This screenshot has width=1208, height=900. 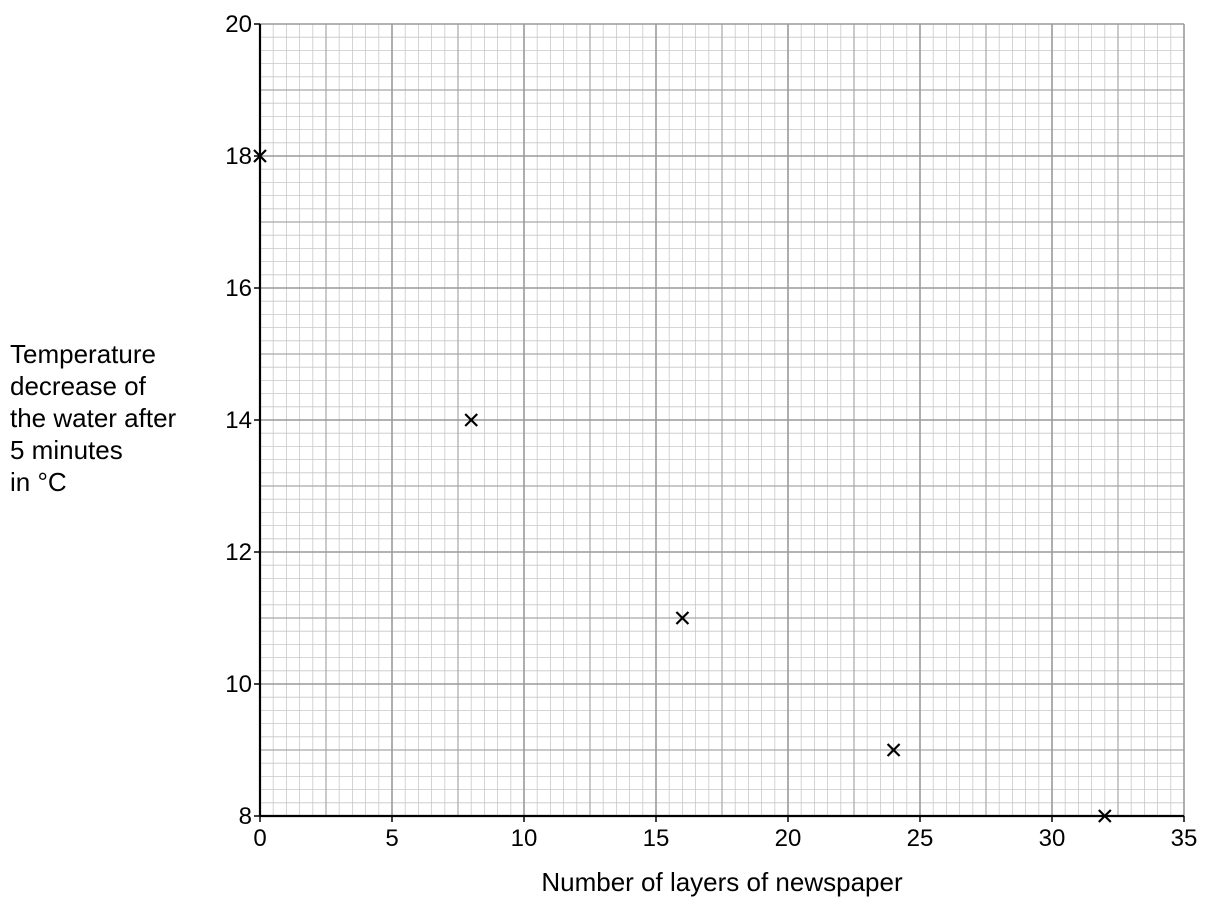 I want to click on y-tick-label: 18, so click(x=238, y=156).